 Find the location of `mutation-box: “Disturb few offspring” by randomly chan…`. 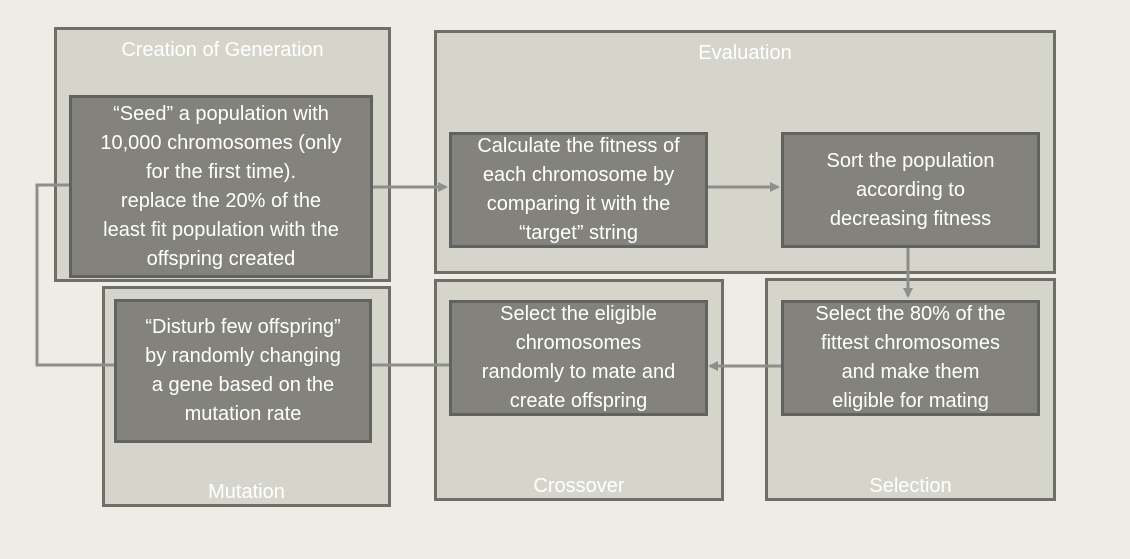

mutation-box: “Disturb few offspring” by randomly chan… is located at coordinates (243, 371).